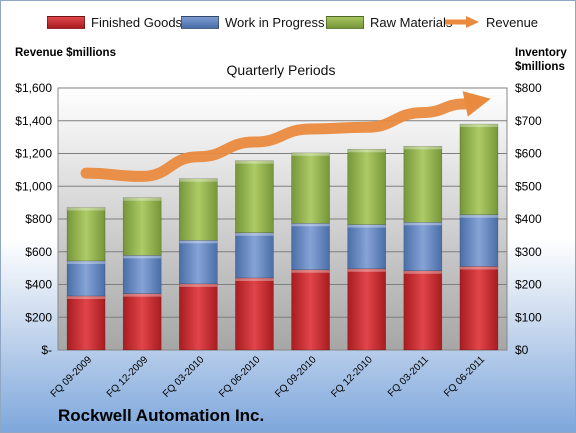 The width and height of the screenshot is (576, 433). What do you see at coordinates (200, 22) in the screenshot?
I see `legend-swatch-work-in-progress` at bounding box center [200, 22].